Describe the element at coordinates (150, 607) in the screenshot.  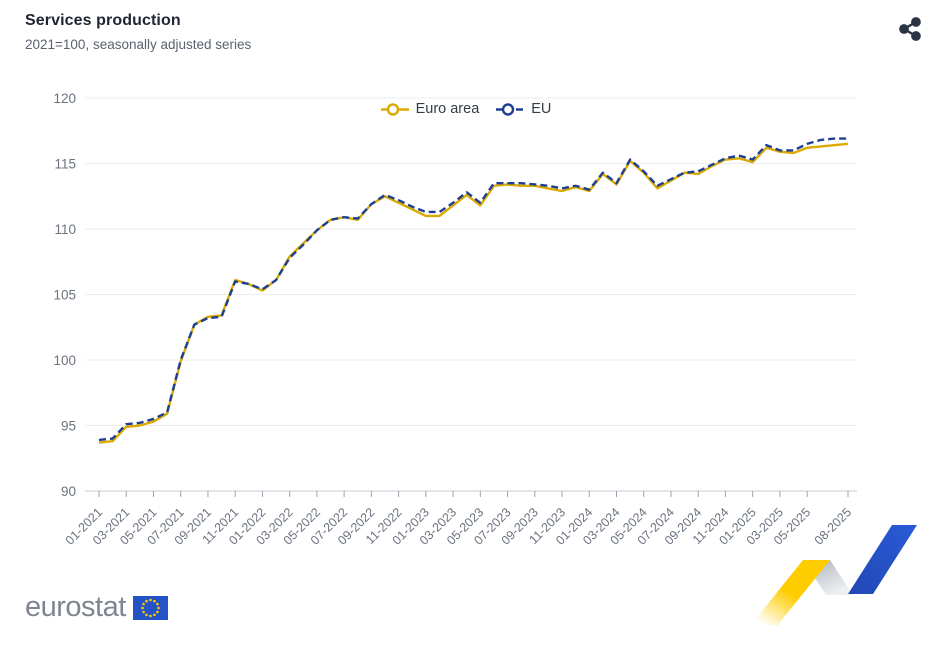
I see `eu-flag-icon` at that location.